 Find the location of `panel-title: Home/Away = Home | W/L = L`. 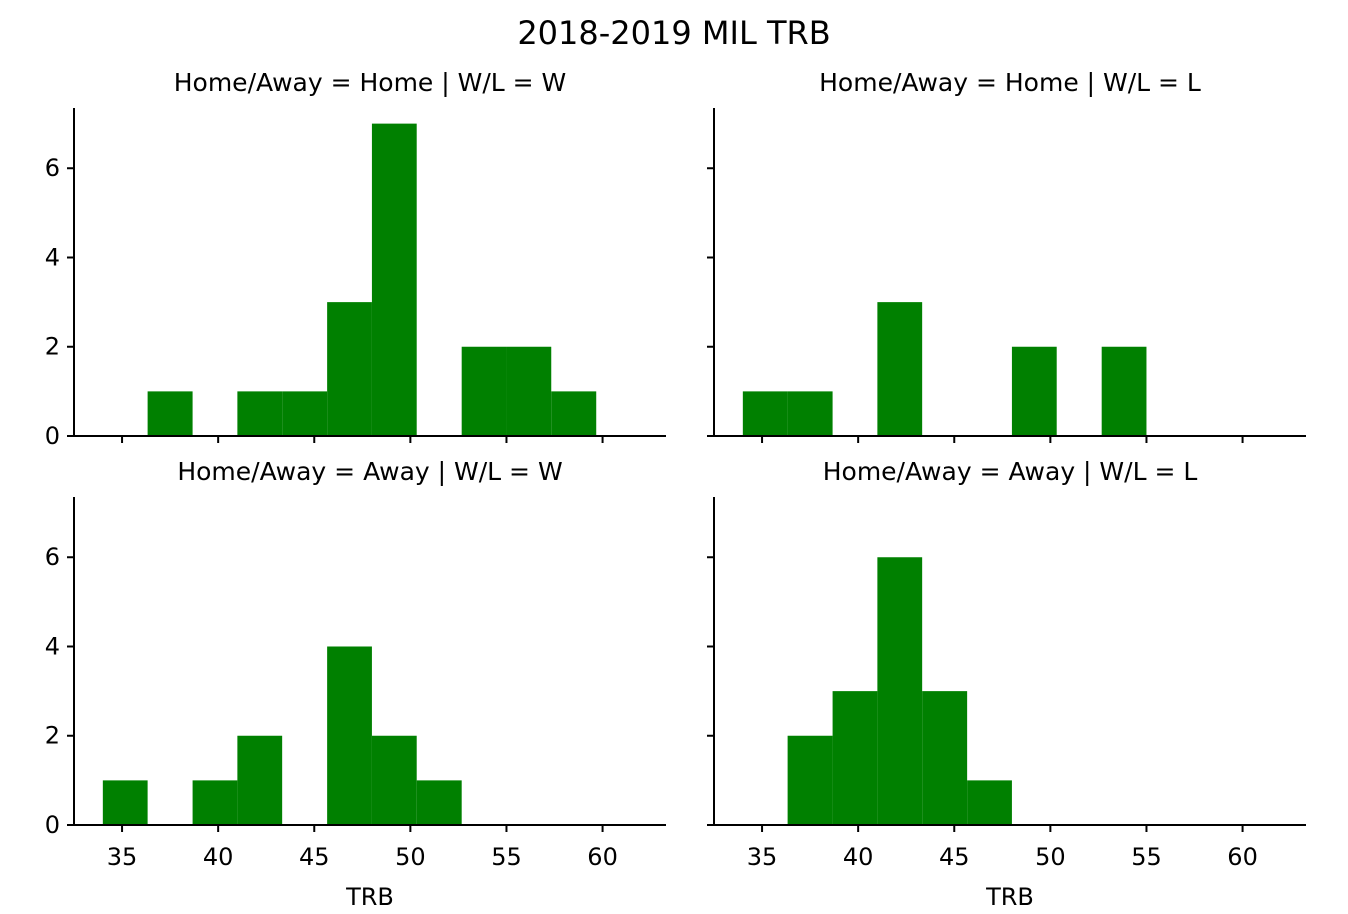

panel-title: Home/Away = Home | W/L = L is located at coordinates (1010, 82).